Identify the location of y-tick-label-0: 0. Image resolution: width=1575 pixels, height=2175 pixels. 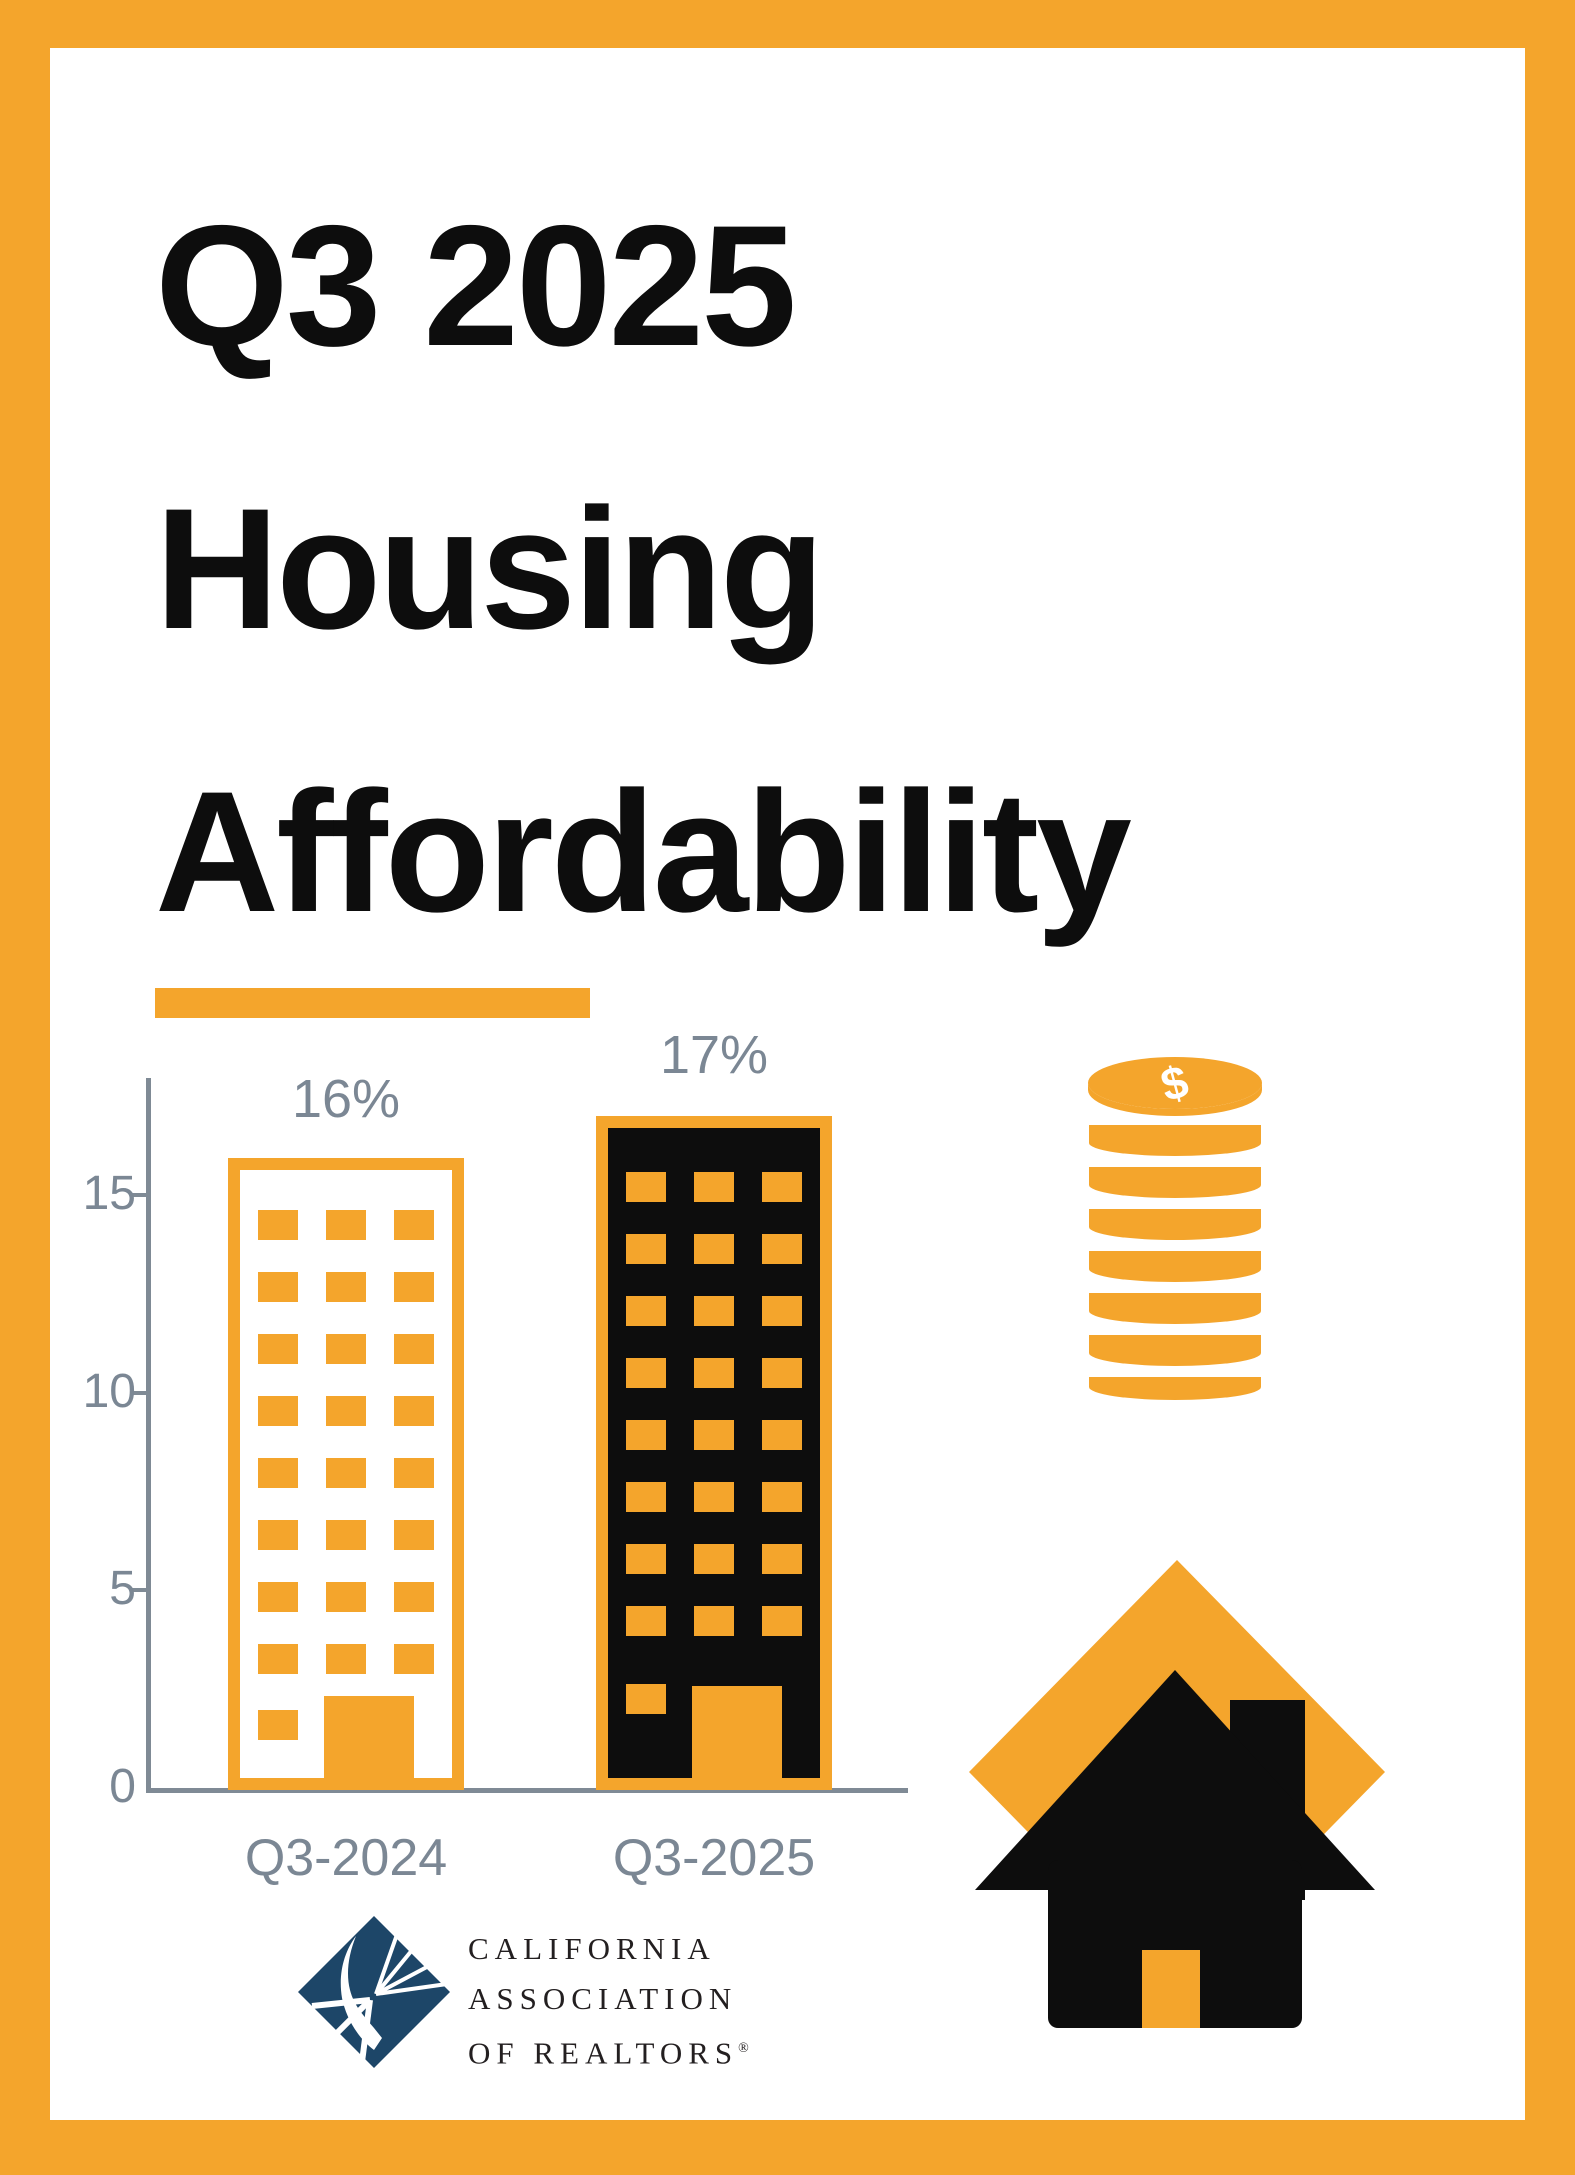
(122, 1786).